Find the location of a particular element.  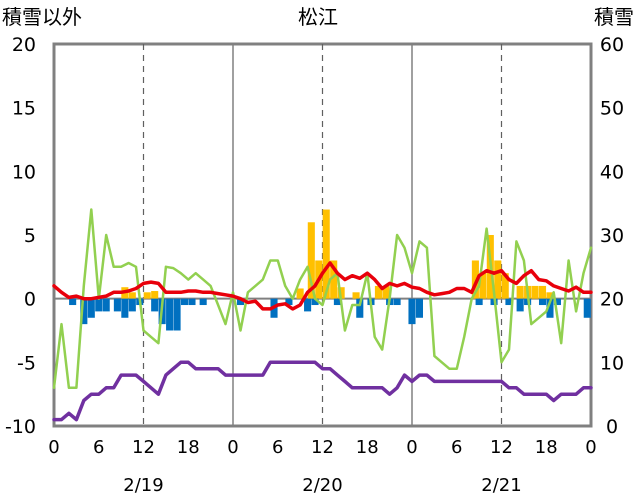

purple_line-series is located at coordinates (322, 391).